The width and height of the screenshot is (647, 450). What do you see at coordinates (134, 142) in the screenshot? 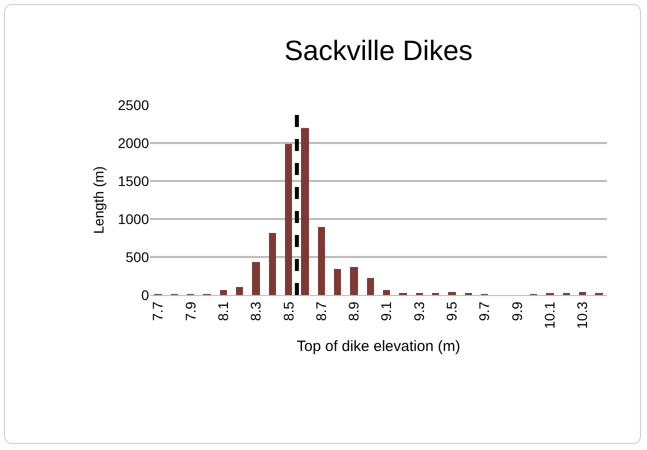
I see `y-tick-label: 2000` at bounding box center [134, 142].